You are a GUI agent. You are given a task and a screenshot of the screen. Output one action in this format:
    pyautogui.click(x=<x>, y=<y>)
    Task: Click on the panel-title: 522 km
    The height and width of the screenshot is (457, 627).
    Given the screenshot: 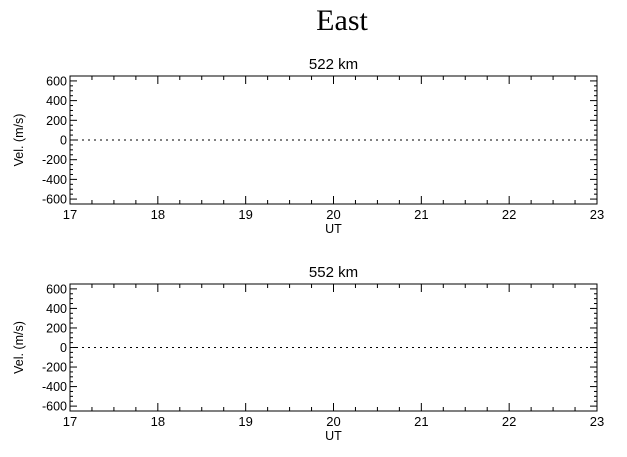 What is the action you would take?
    pyautogui.click(x=333, y=64)
    